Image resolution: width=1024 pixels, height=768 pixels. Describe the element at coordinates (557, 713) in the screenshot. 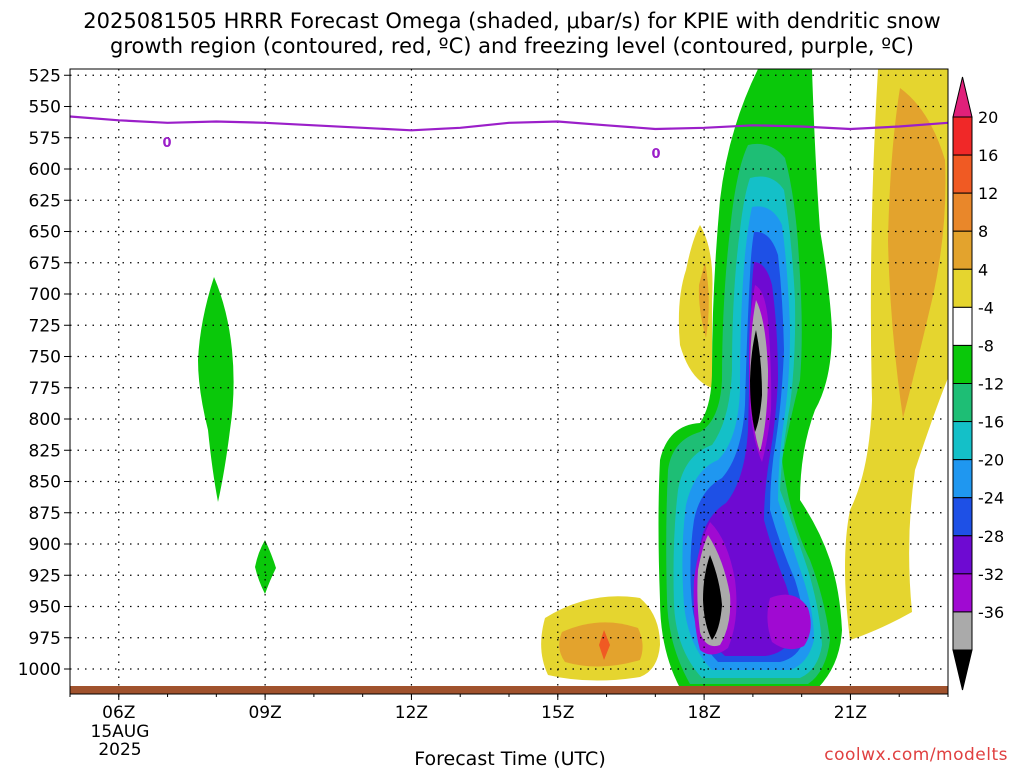

I see `x-tick-label: 15Z` at that location.